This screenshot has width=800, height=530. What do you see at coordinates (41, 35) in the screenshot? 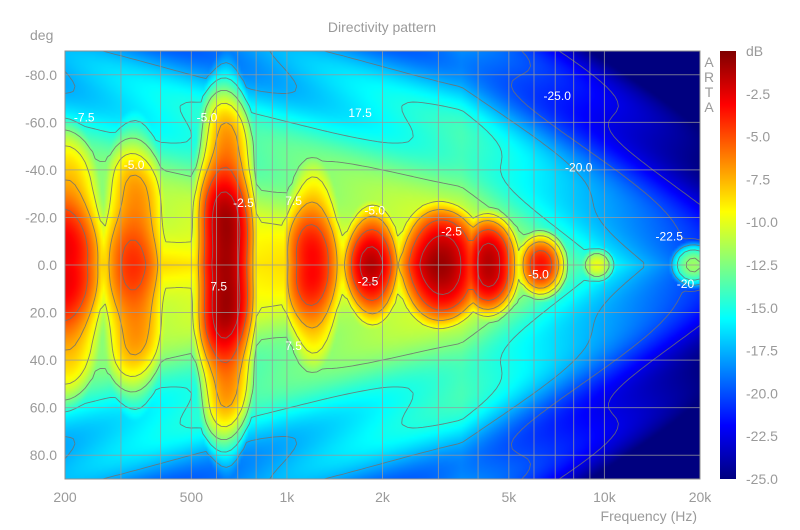
I see `y-axis-label: deg` at bounding box center [41, 35].